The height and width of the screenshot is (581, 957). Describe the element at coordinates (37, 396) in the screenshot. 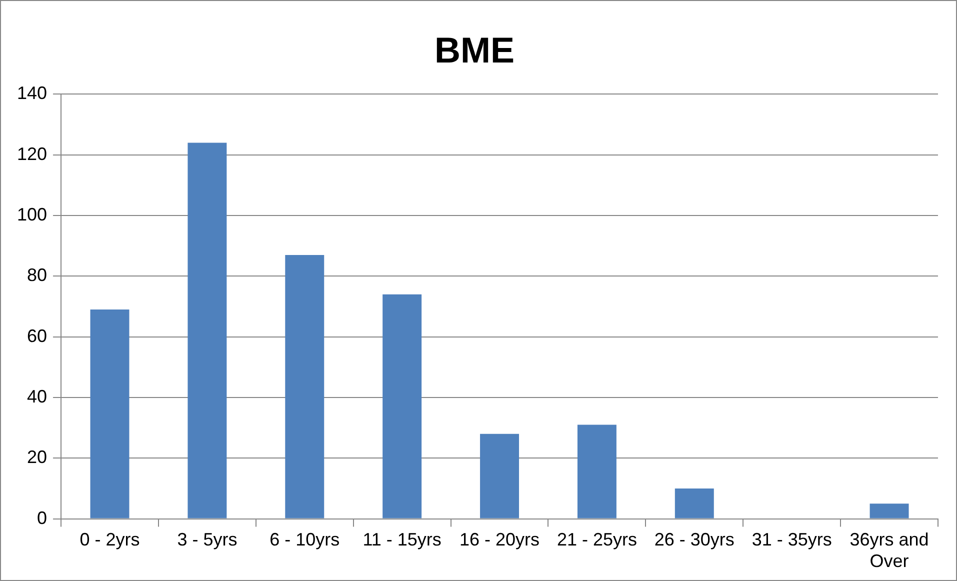

I see `y-tick-label: 40` at that location.